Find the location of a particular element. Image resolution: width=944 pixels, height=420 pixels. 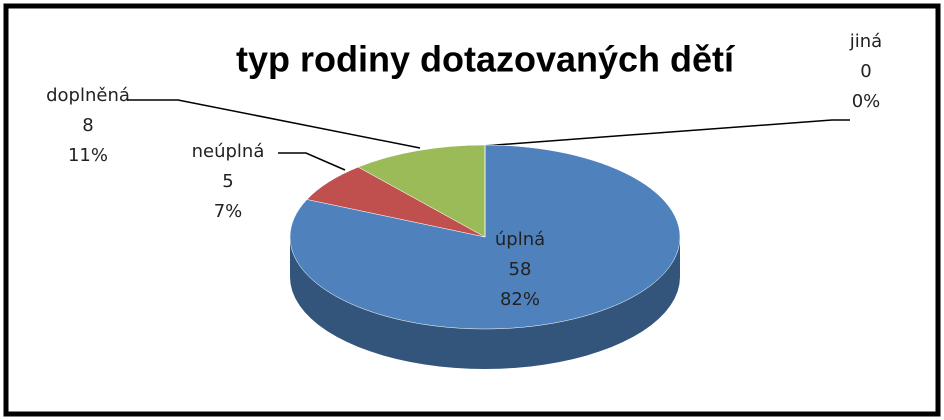

percent-label: 7% is located at coordinates (228, 211).